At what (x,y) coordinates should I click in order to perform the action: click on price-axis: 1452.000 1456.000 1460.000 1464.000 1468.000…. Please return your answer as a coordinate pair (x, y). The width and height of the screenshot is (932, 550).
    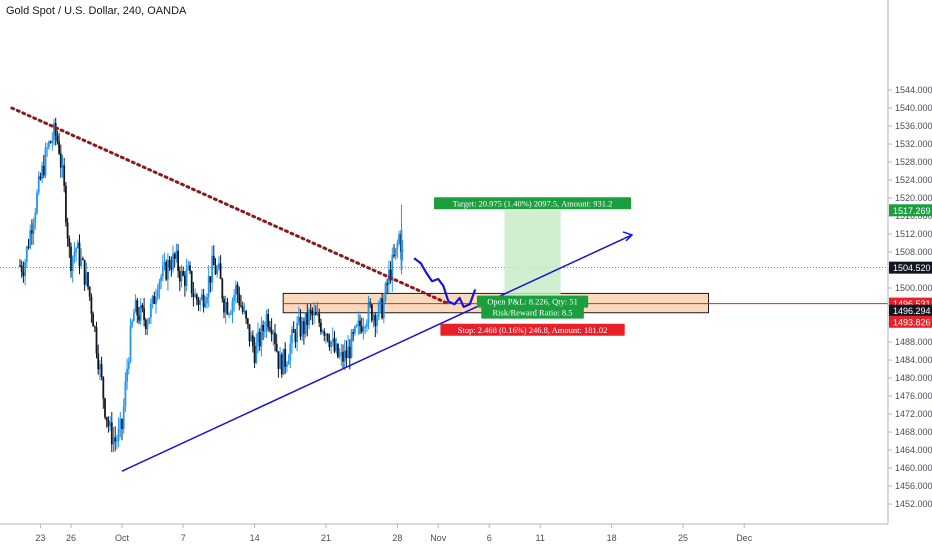
    Looking at the image, I should click on (909, 262).